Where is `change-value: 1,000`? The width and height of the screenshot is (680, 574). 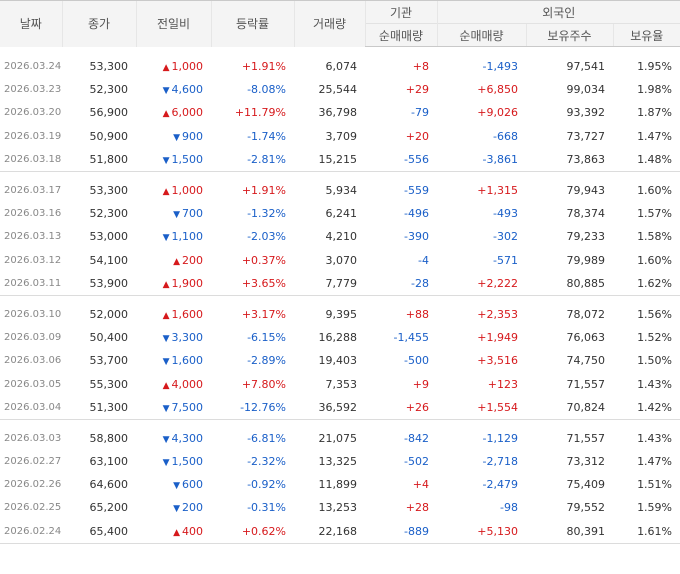
change-value: 1,000 is located at coordinates (187, 191).